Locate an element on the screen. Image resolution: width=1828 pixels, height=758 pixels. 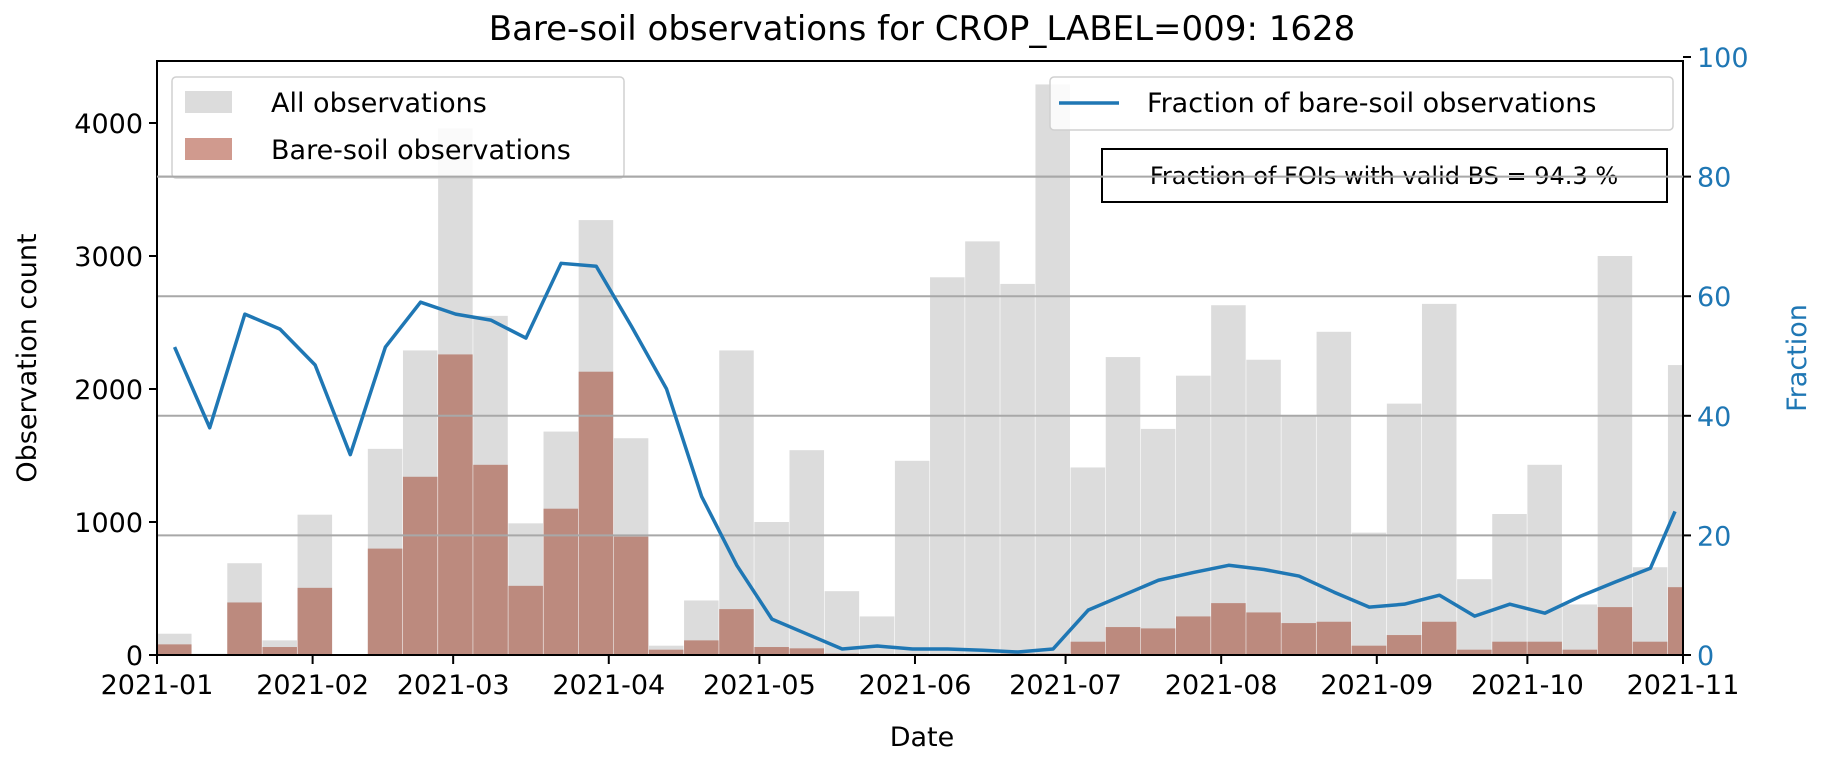
x-tick-label: 2021-09 is located at coordinates (1376, 685).